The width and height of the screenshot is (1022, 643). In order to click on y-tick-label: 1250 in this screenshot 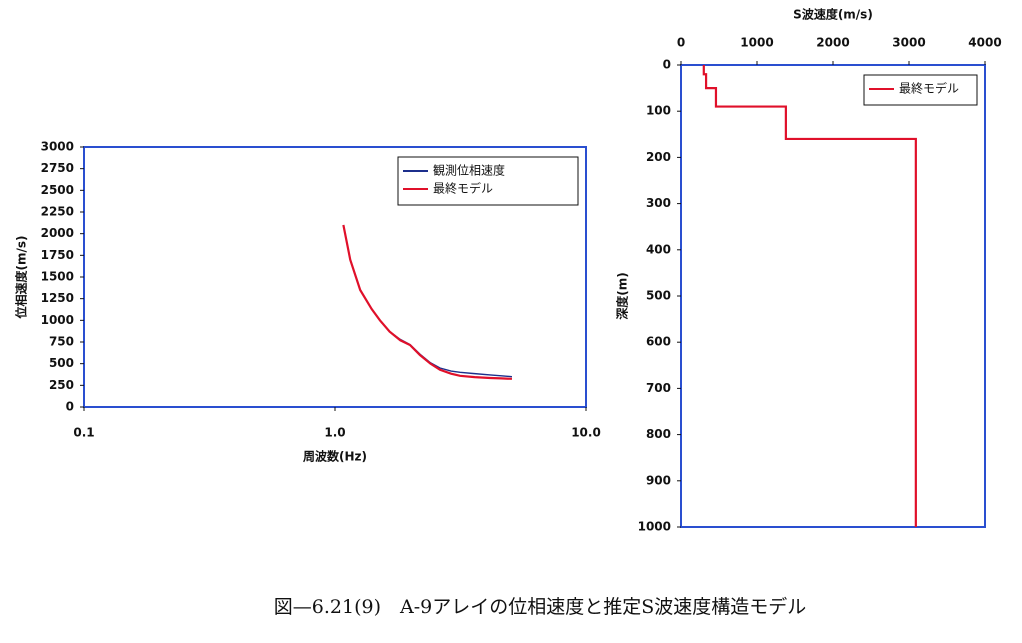, I will do `click(57, 298)`.